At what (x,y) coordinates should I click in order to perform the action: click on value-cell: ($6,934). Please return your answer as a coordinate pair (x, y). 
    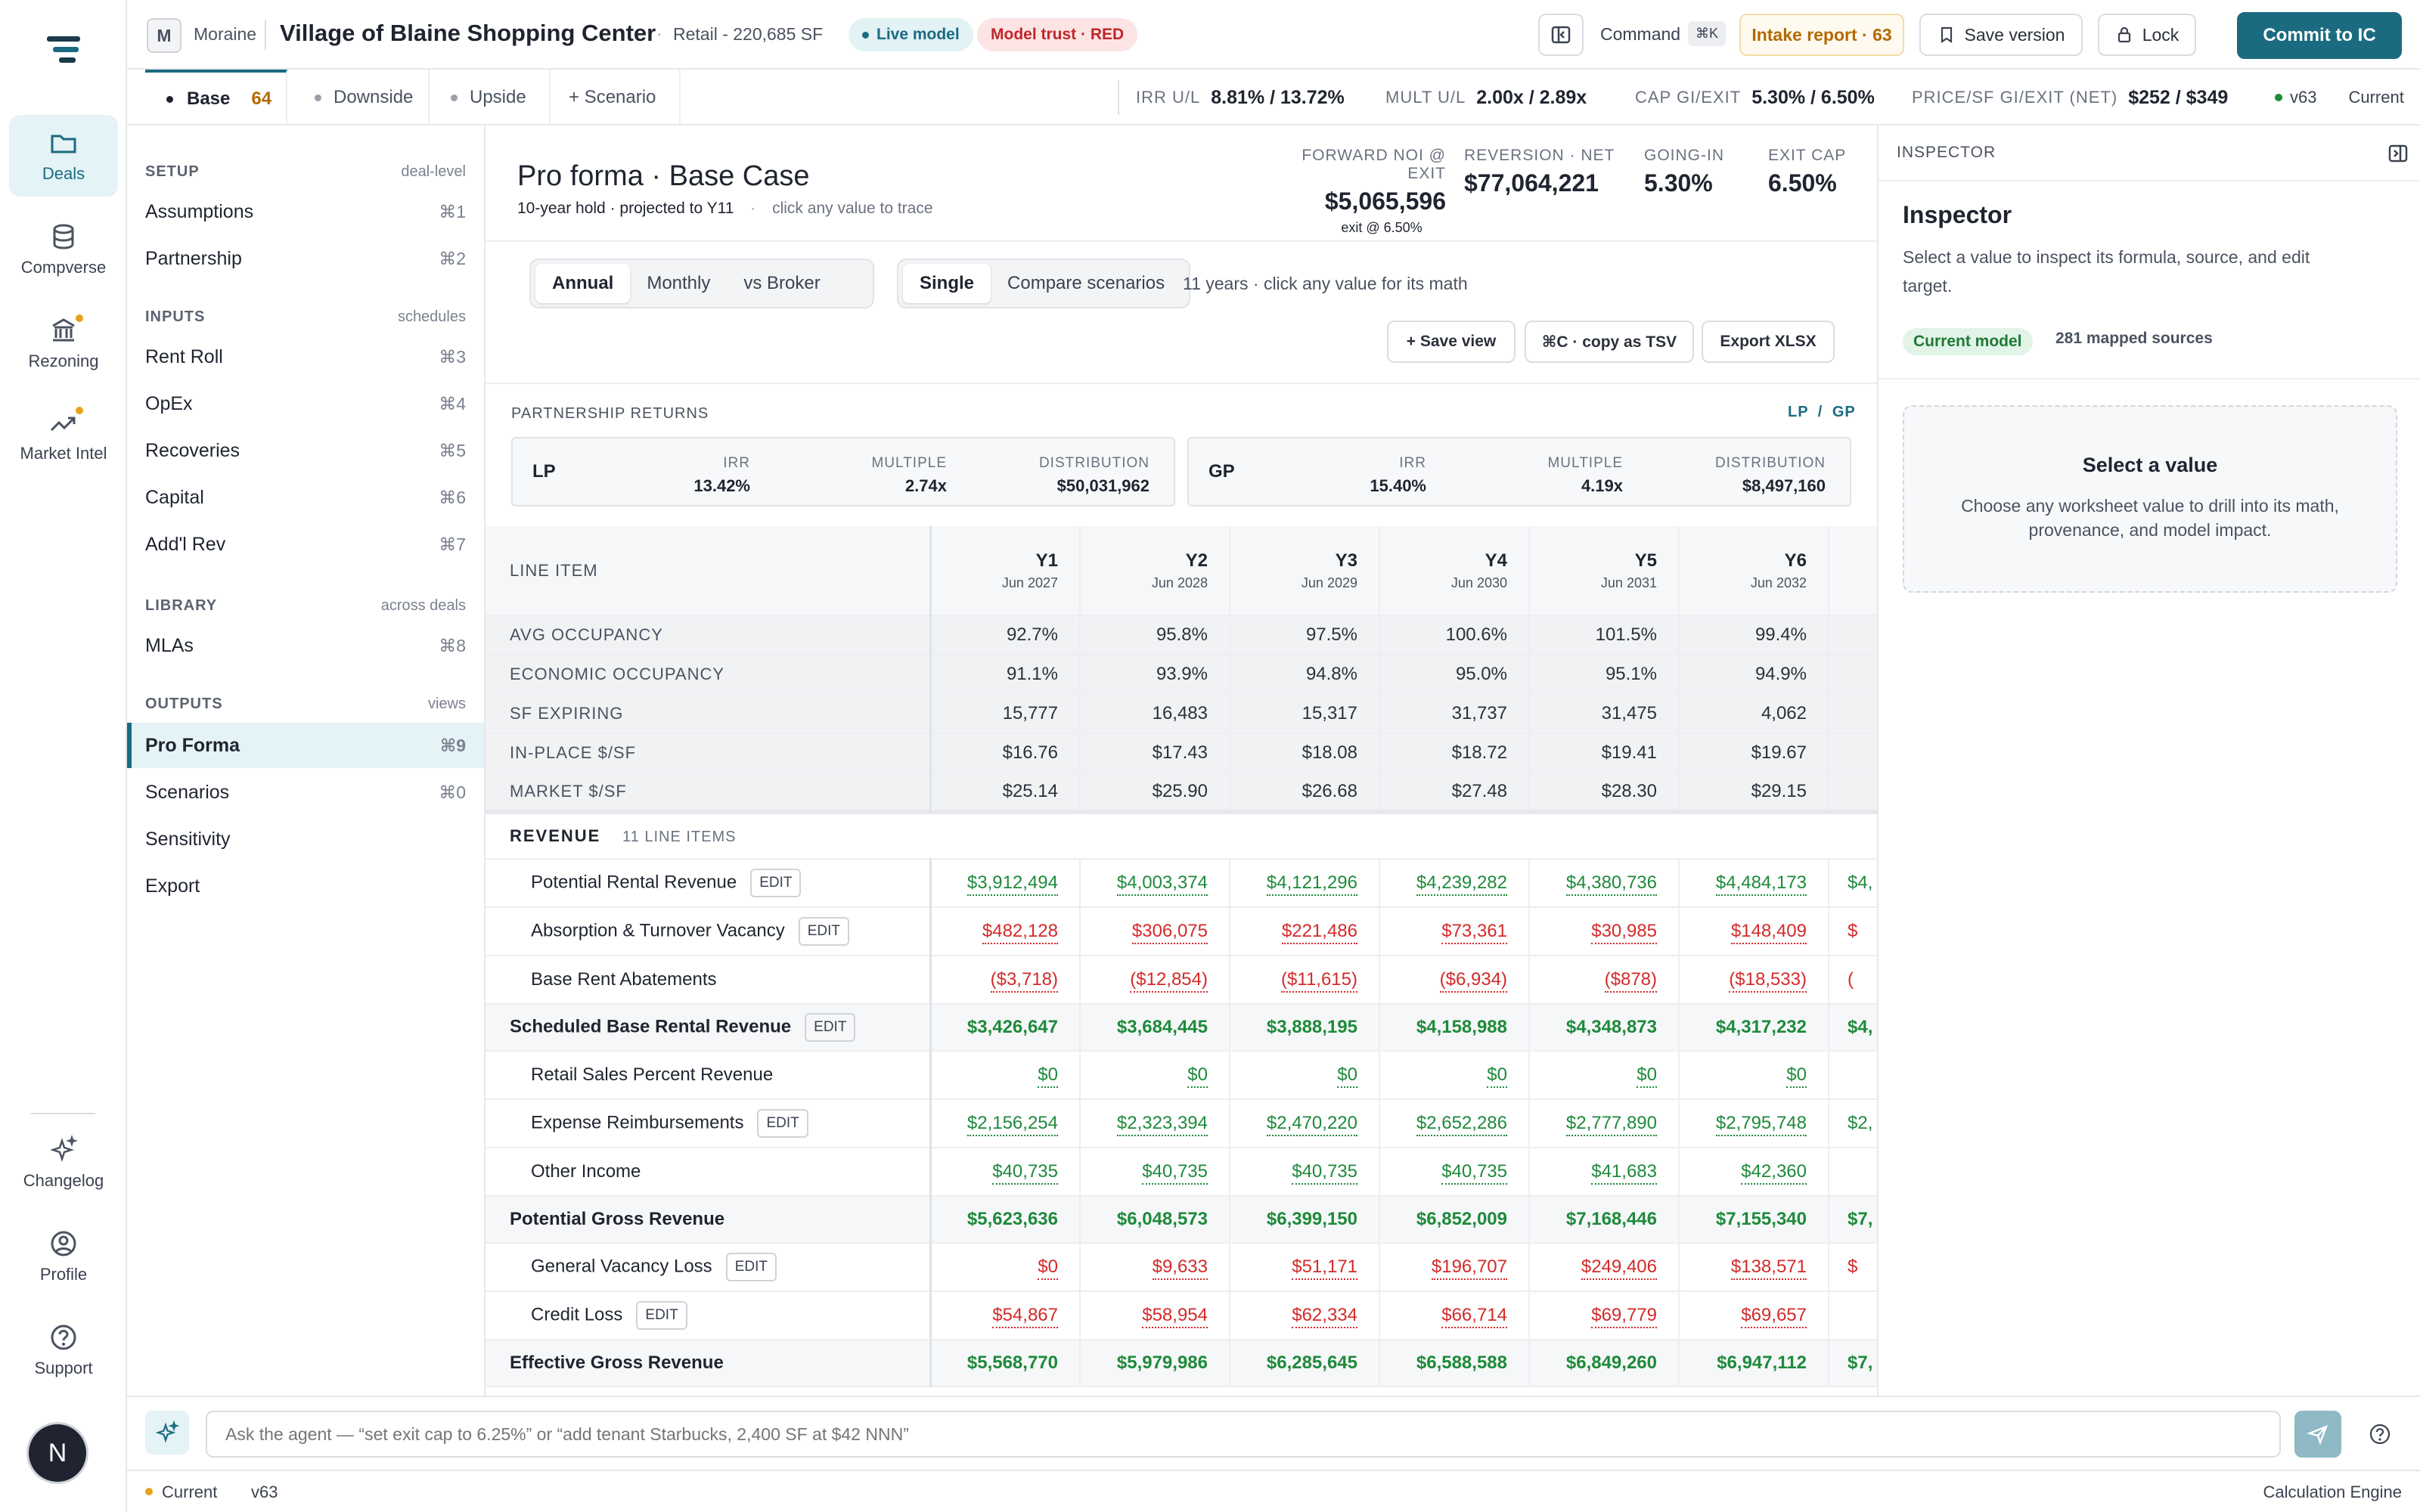
    Looking at the image, I should click on (1454, 980).